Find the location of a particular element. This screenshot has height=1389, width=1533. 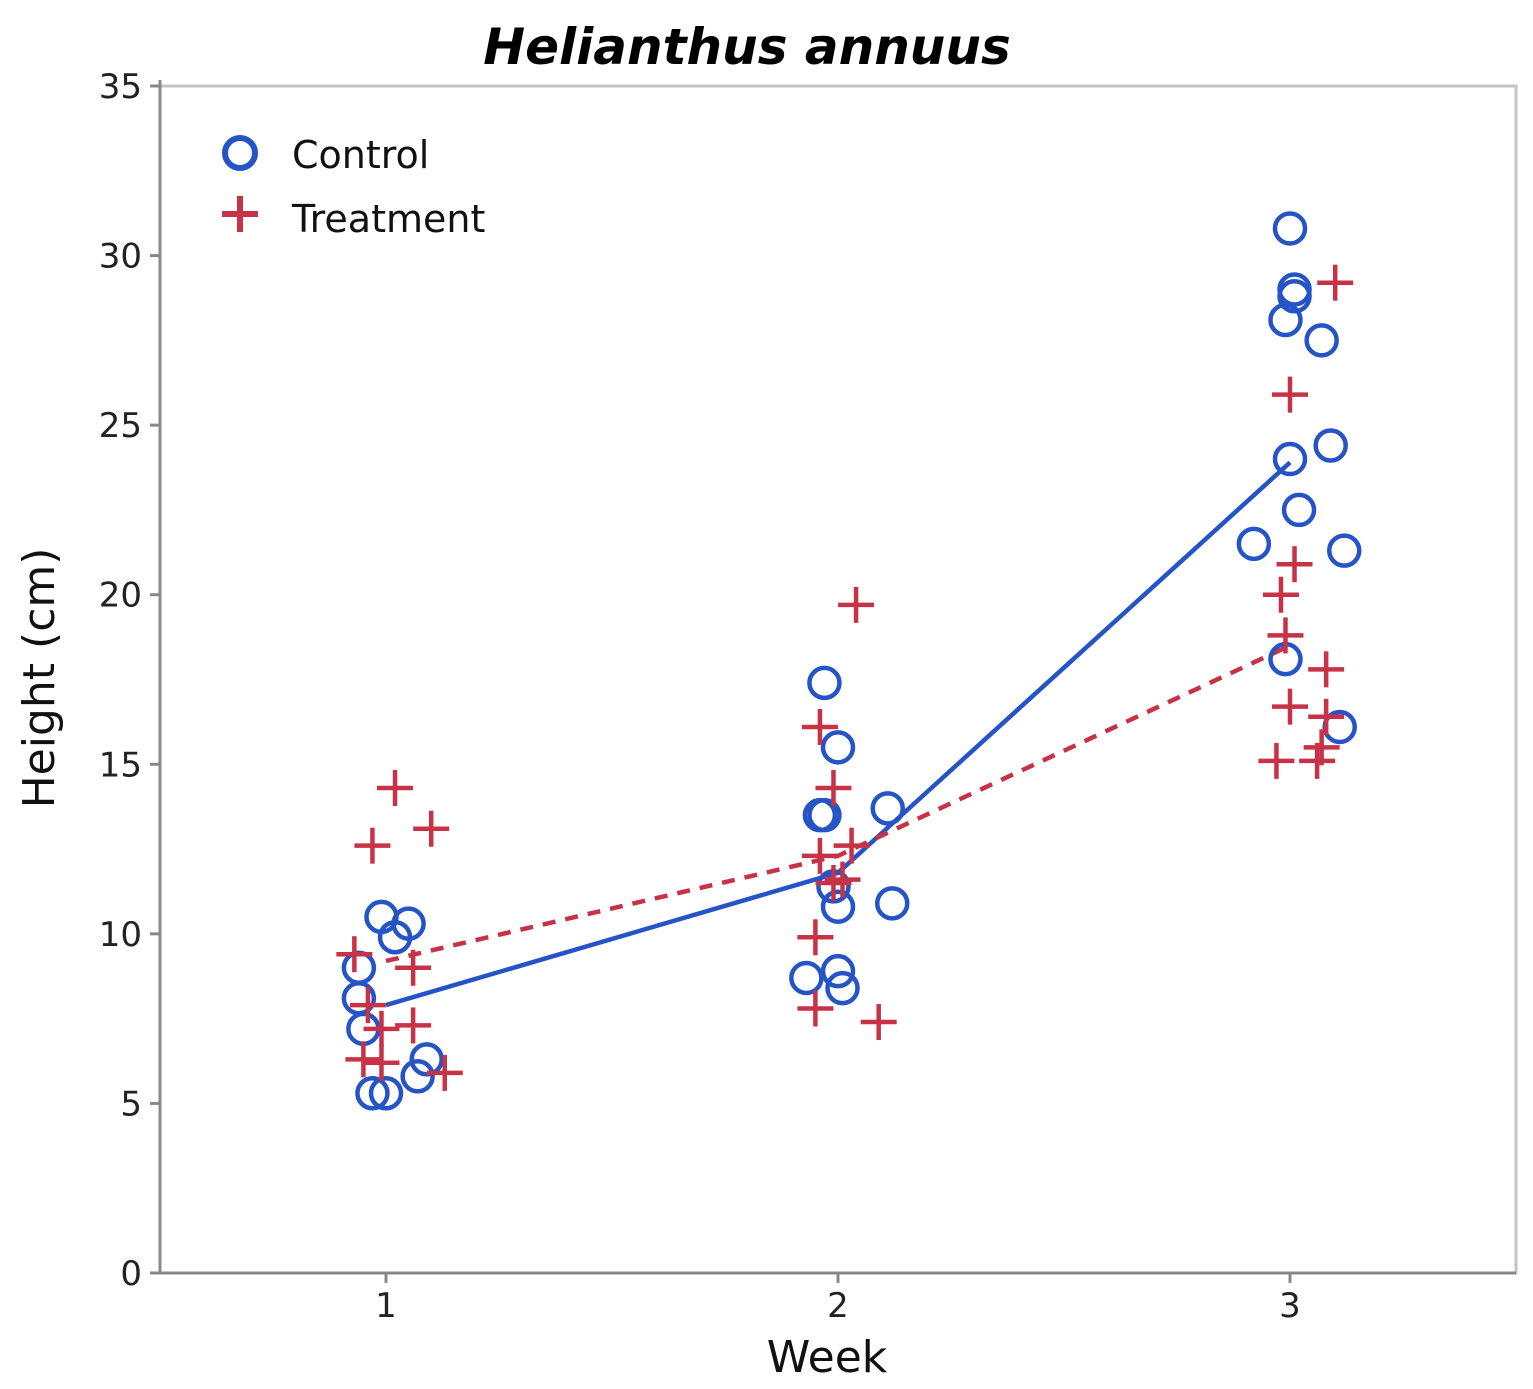

x-tick-label: 3 is located at coordinates (1290, 1306).